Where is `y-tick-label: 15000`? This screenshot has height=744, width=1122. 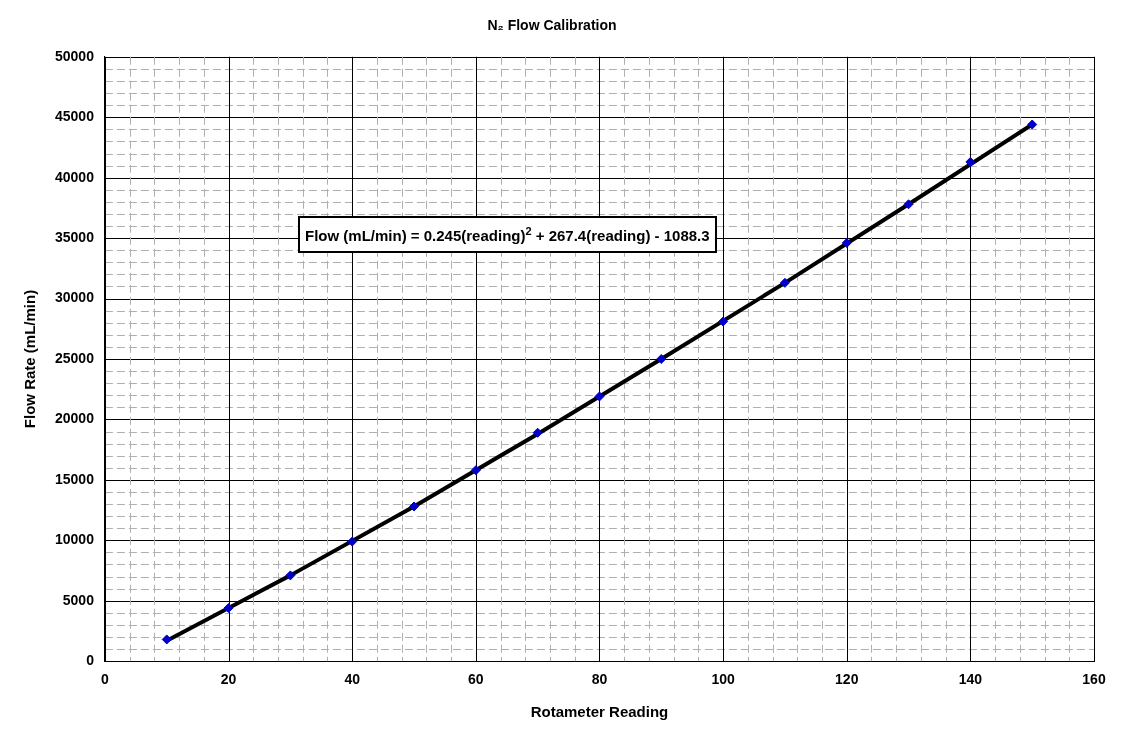 y-tick-label: 15000 is located at coordinates (74, 478).